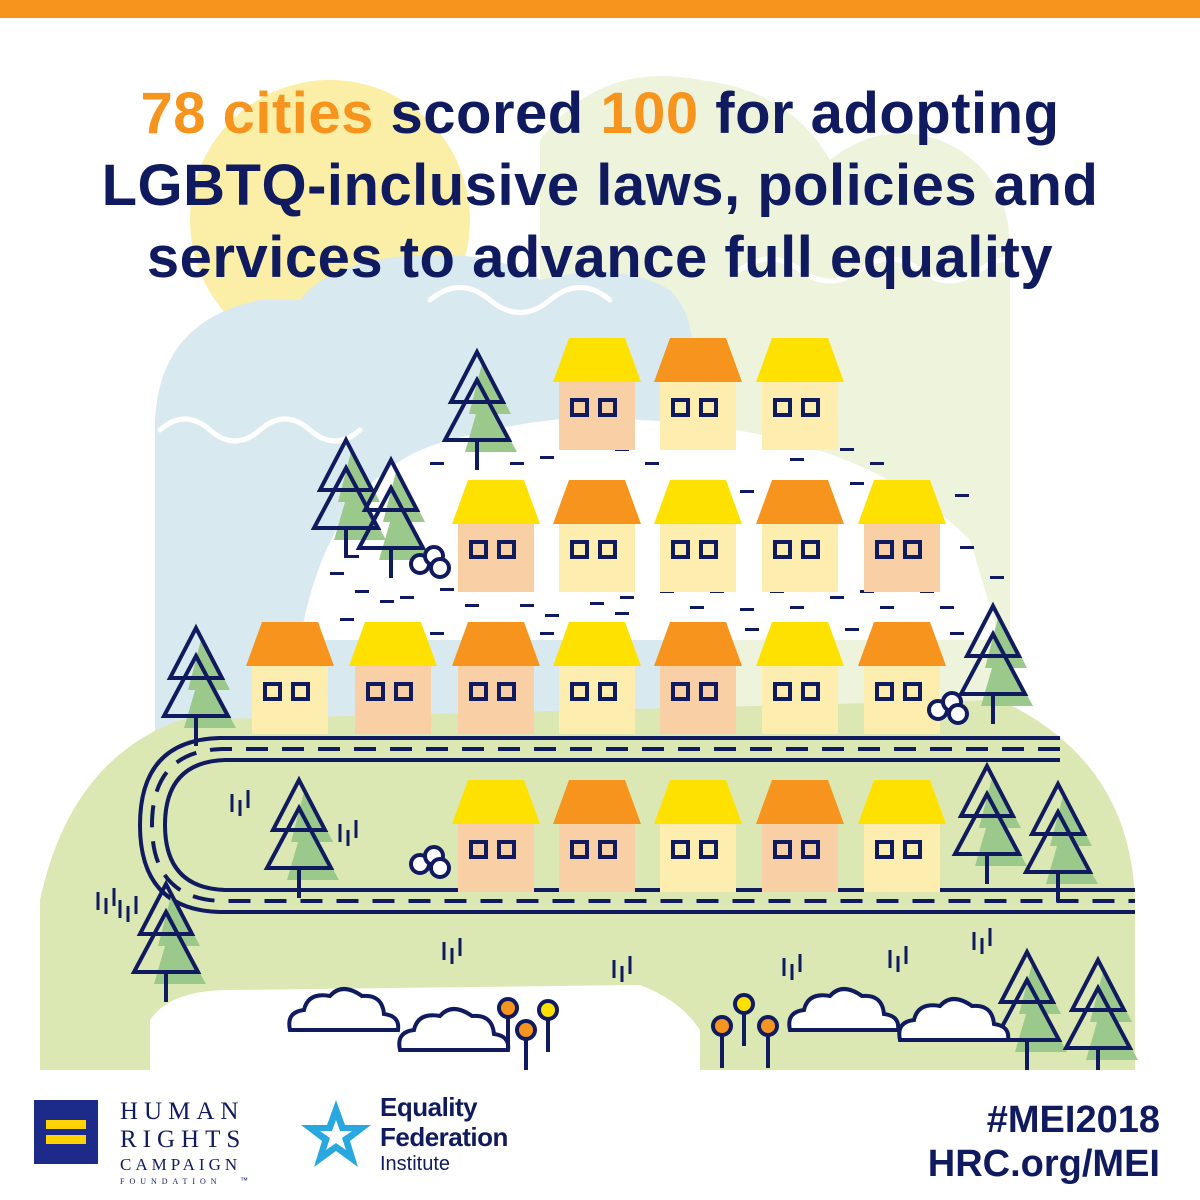 The width and height of the screenshot is (1200, 1200). Describe the element at coordinates (1043, 1164) in the screenshot. I see `website-url: HRC.org/MEI` at that location.